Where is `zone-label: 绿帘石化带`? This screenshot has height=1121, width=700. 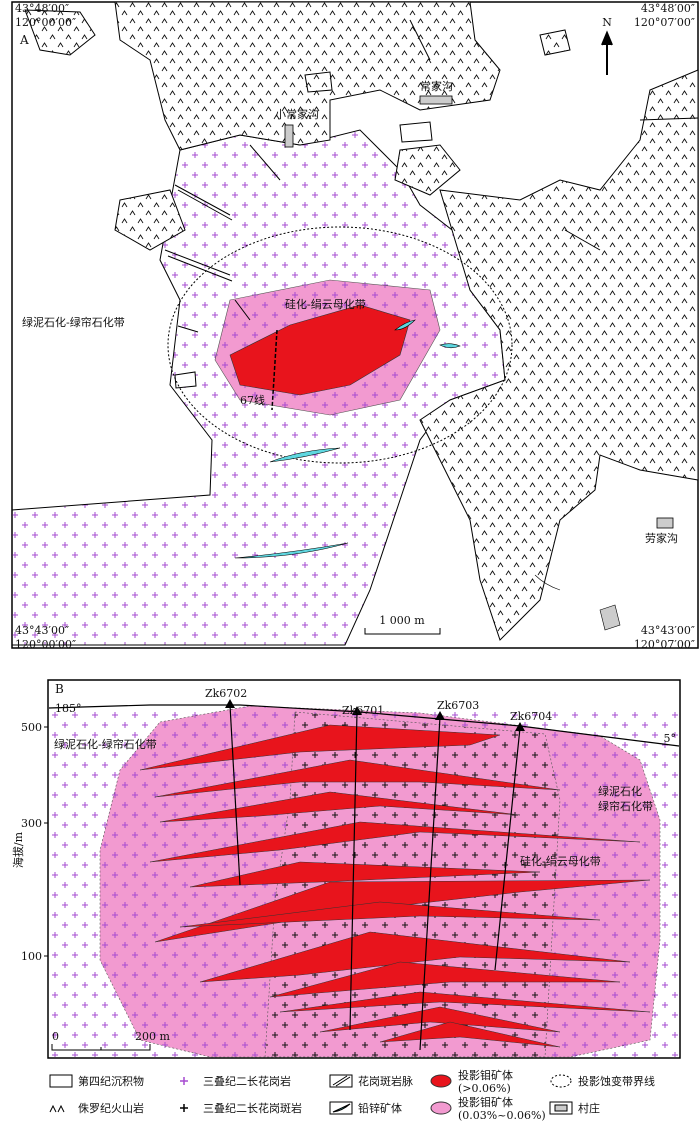
zone-label: 绿帘石化带 is located at coordinates (625, 806).